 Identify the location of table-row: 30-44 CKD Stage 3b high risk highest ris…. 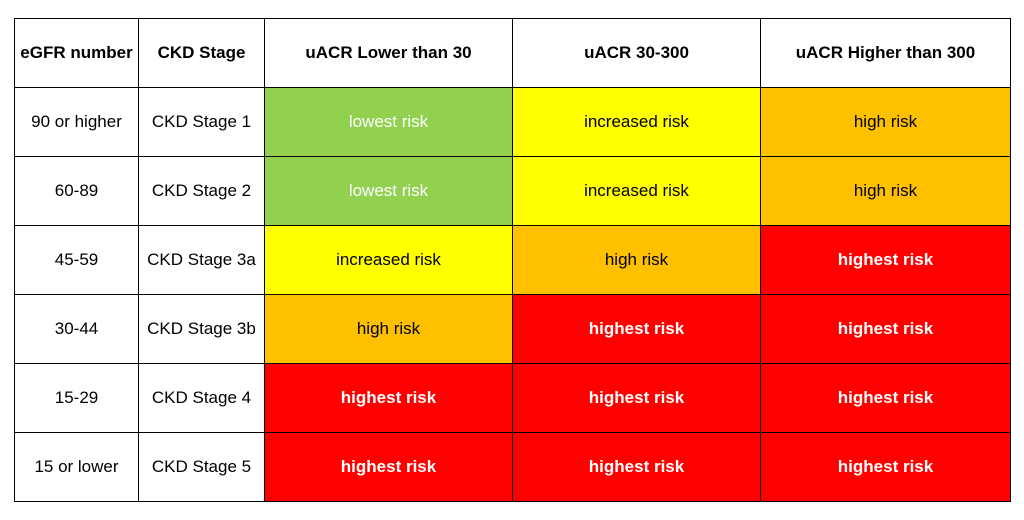
(512, 329).